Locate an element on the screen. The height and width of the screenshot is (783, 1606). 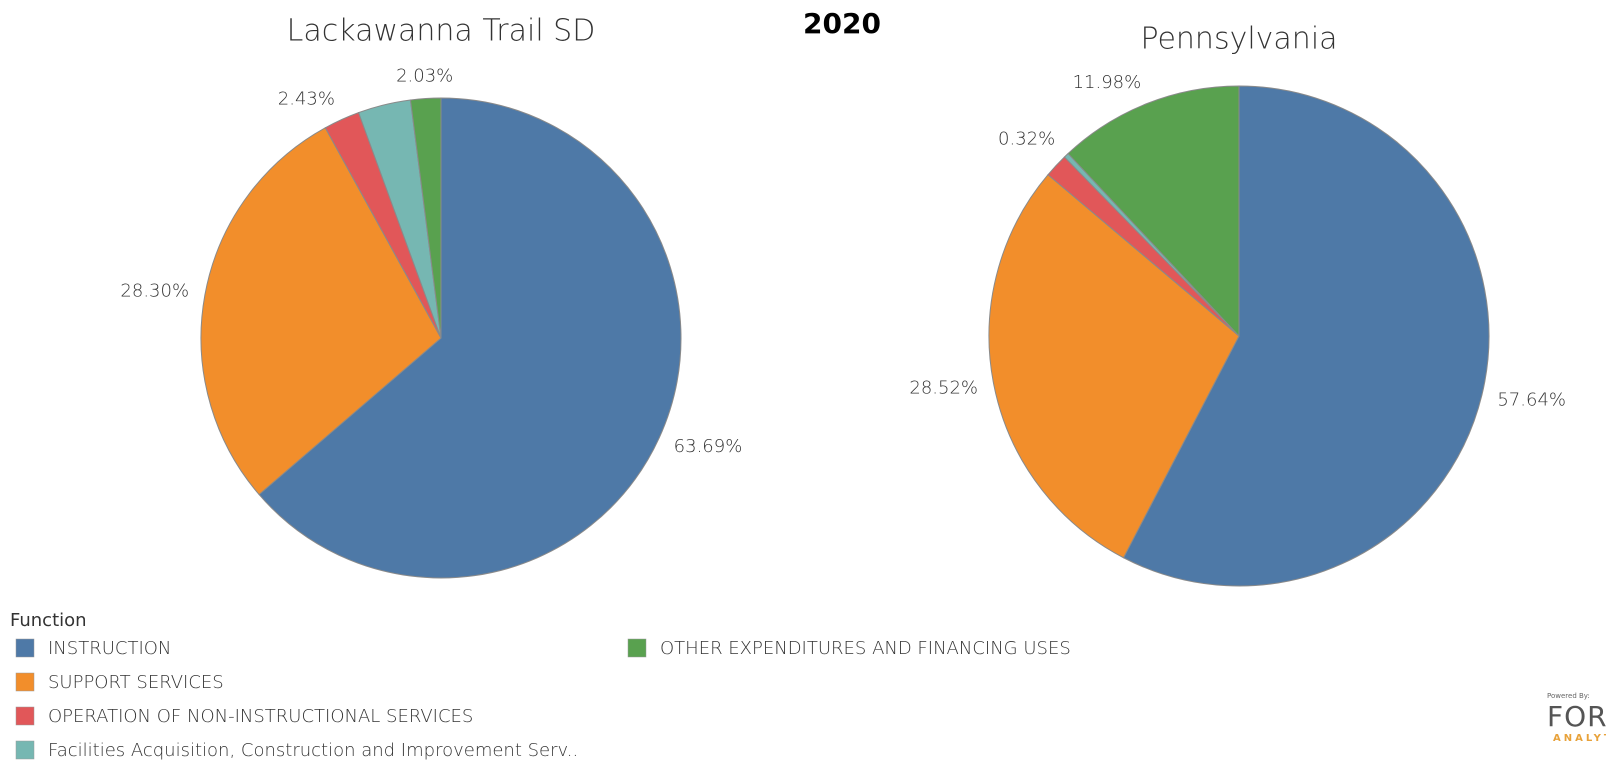
data-label: 63.69% is located at coordinates (708, 446).